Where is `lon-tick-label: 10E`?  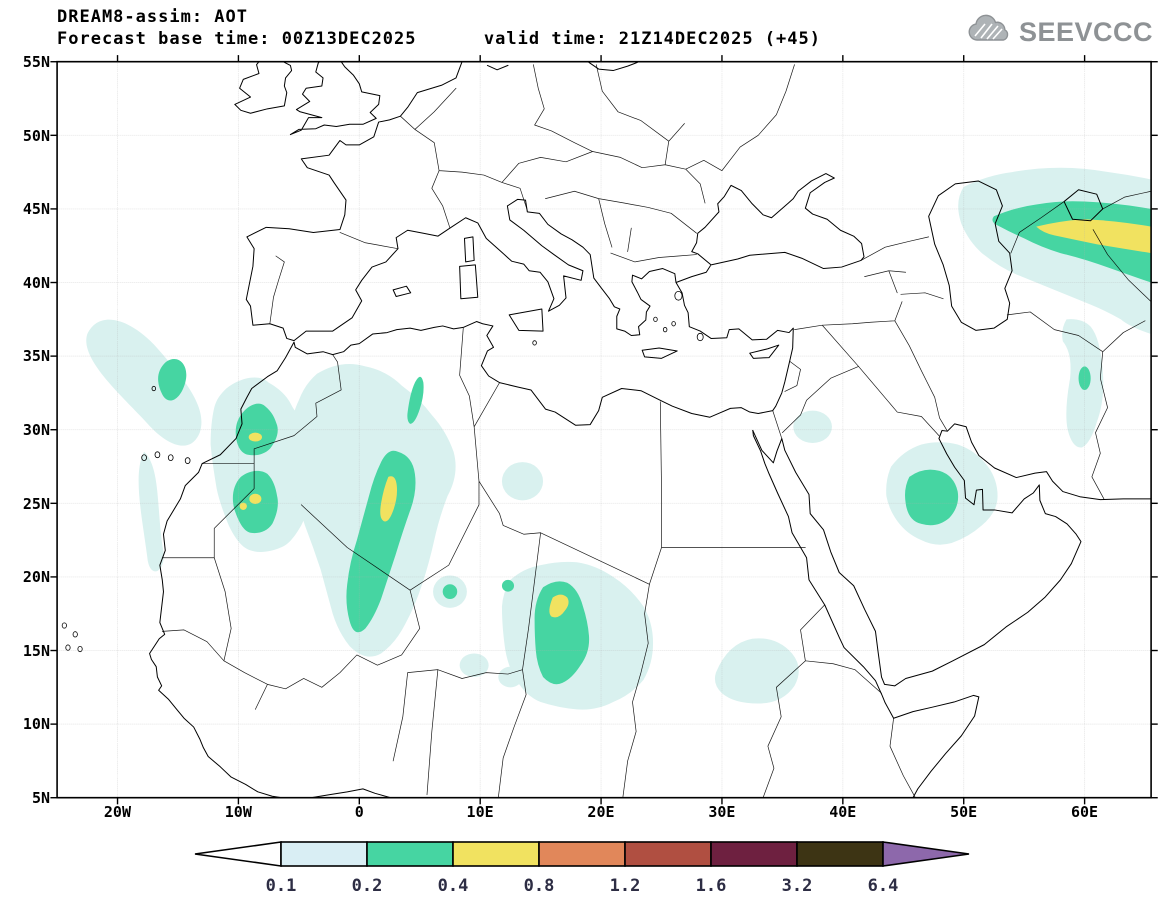 lon-tick-label: 10E is located at coordinates (480, 812).